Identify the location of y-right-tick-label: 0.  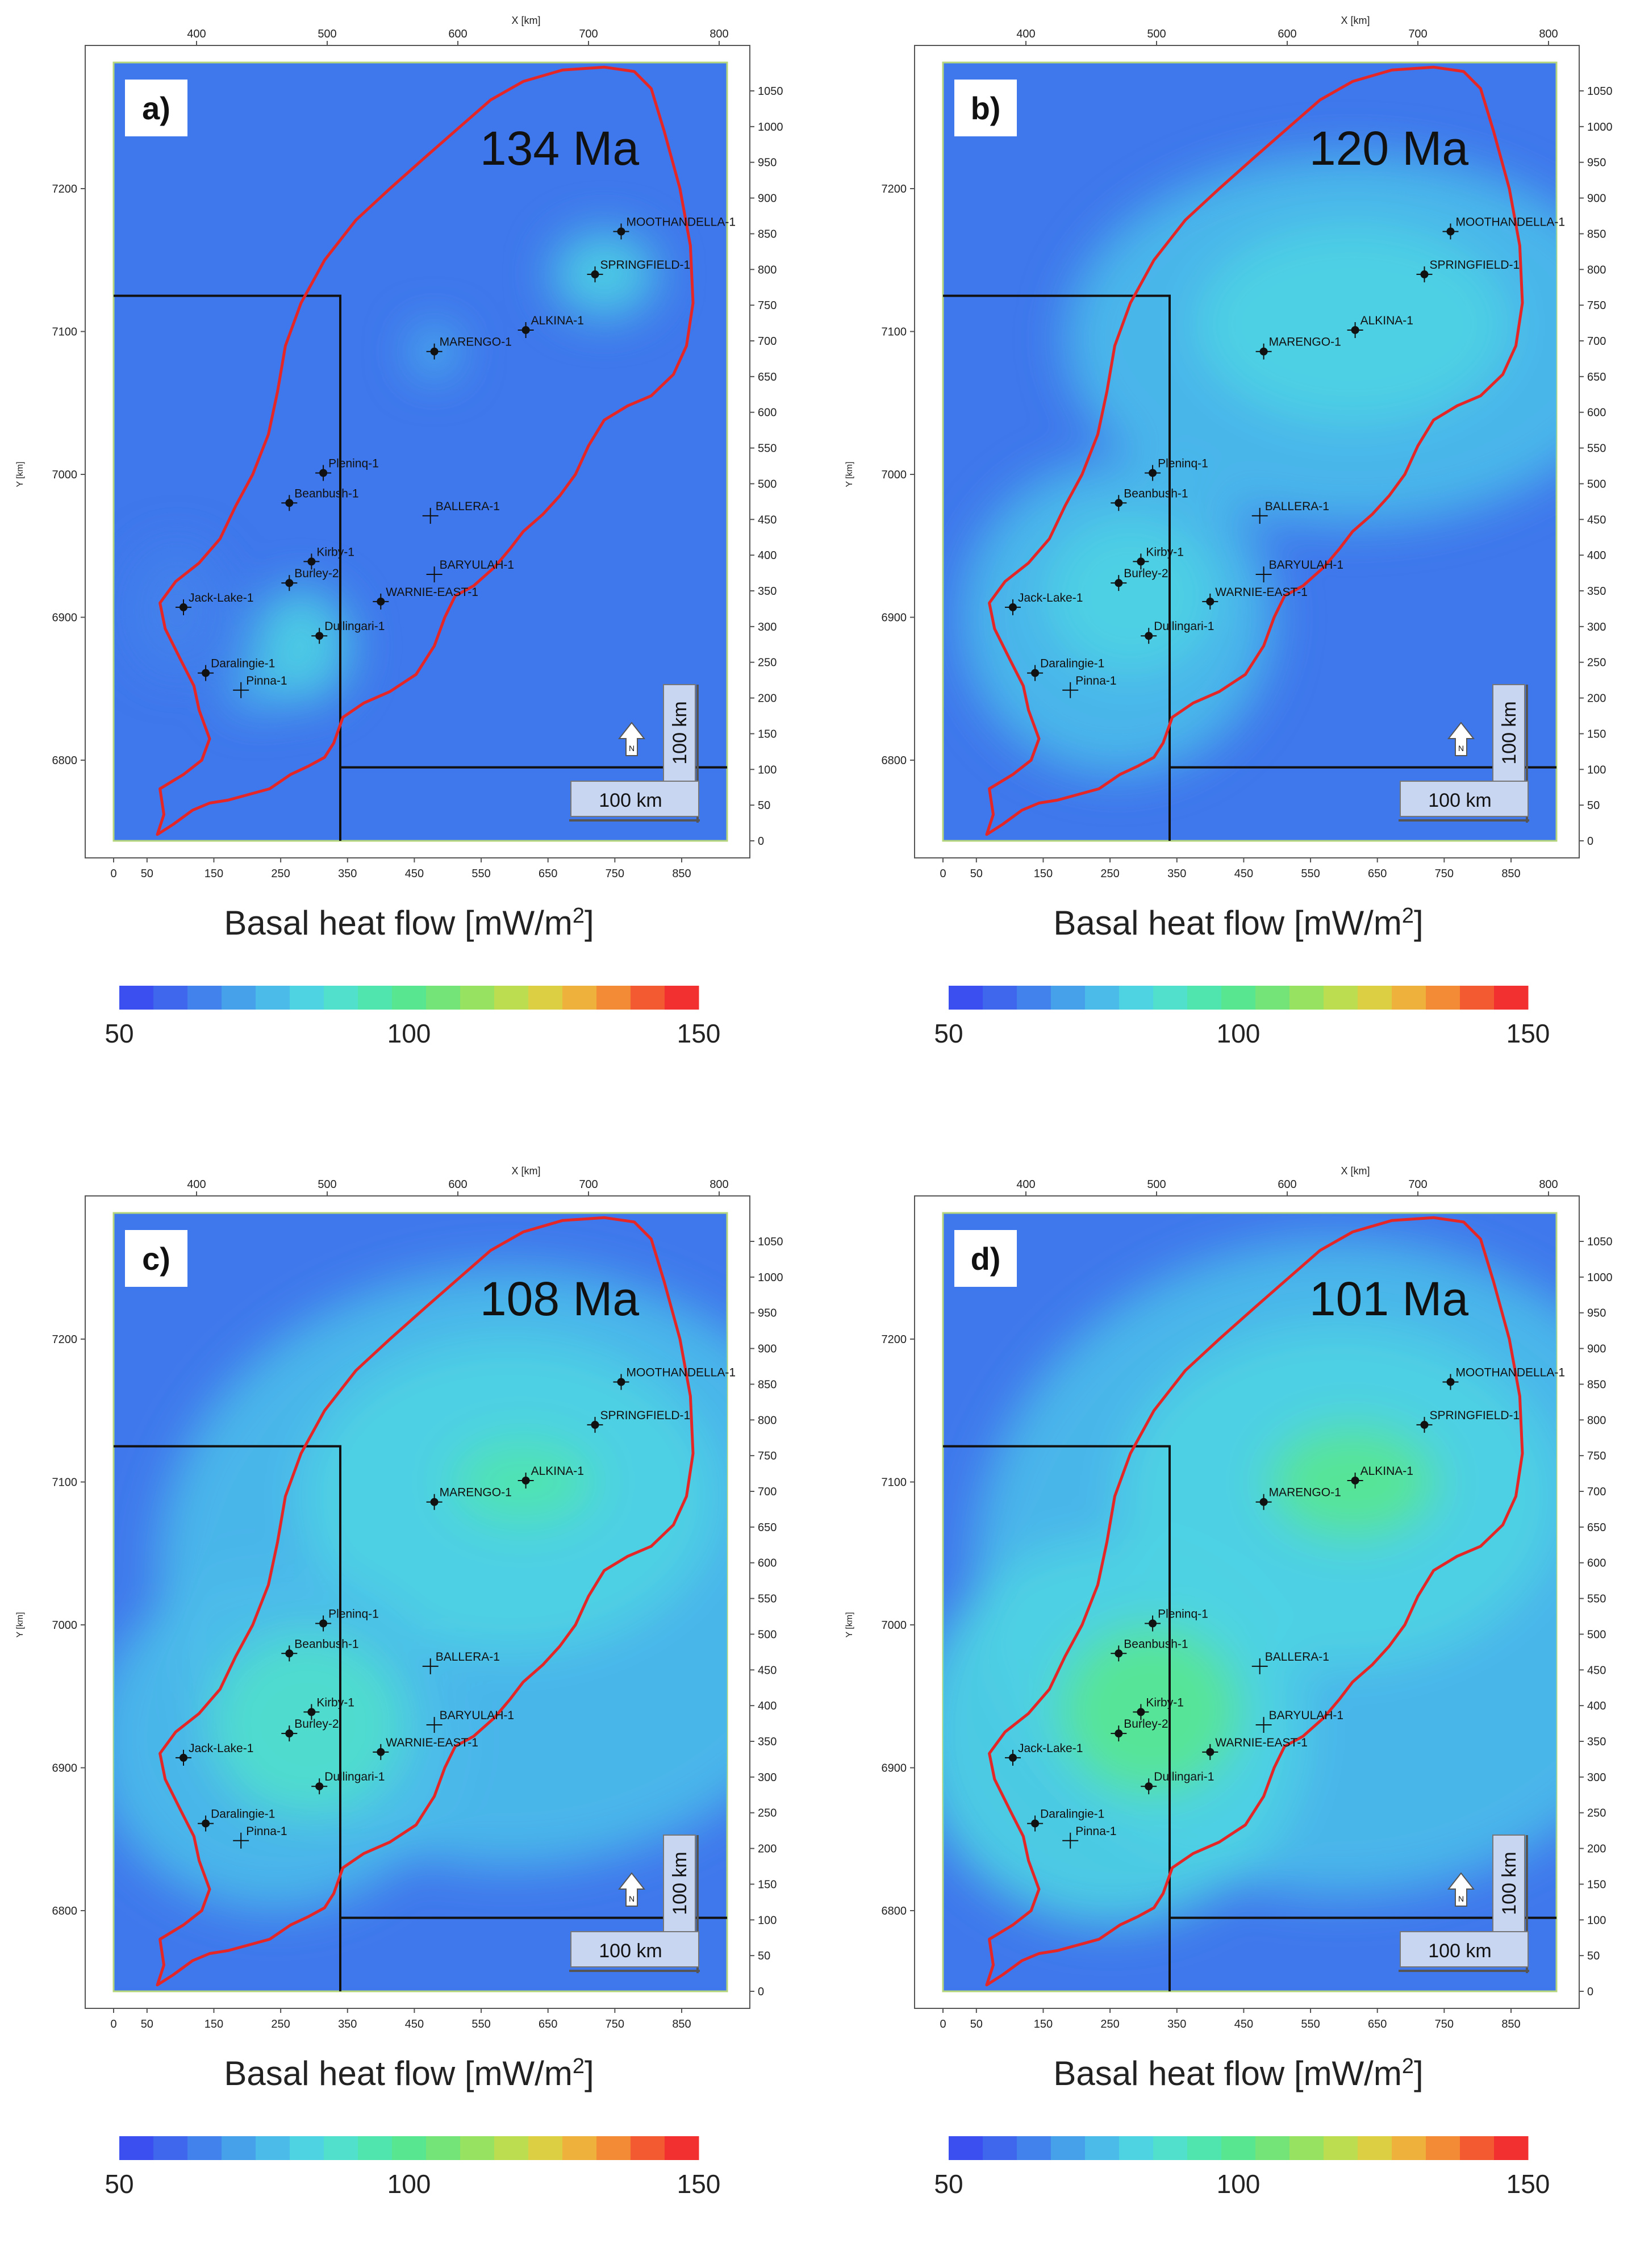
(1590, 1992).